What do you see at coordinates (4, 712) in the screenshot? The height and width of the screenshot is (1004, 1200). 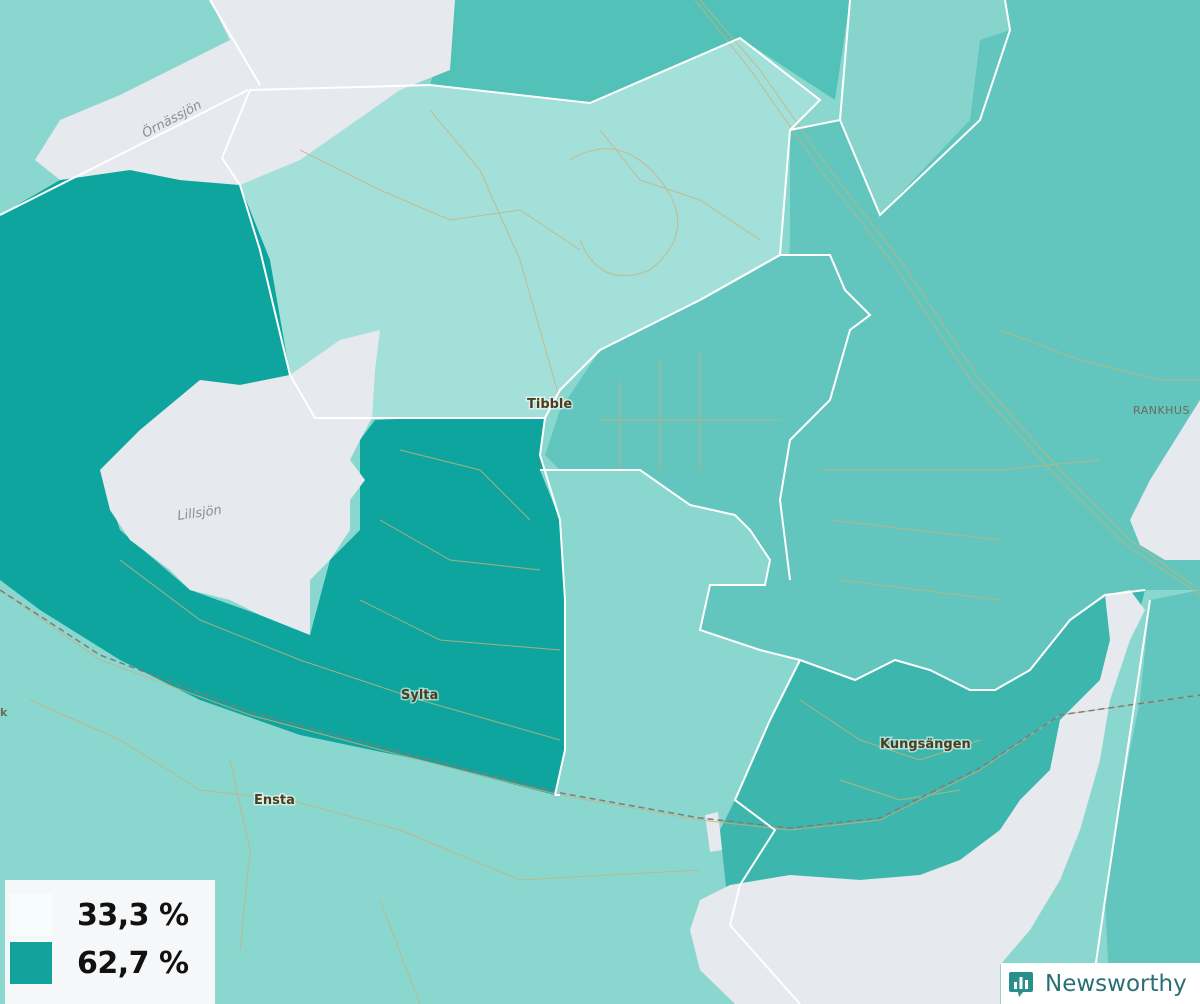 I see `area-label-edge: k` at bounding box center [4, 712].